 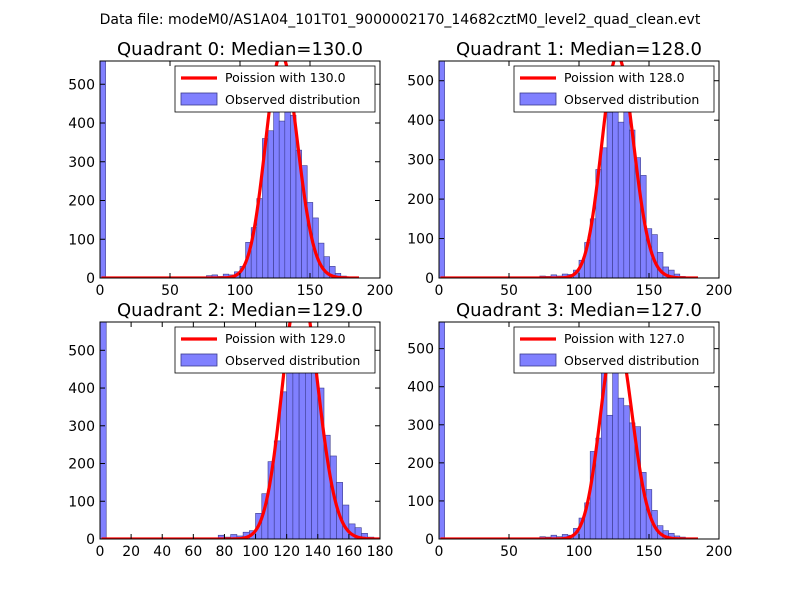 What do you see at coordinates (286, 552) in the screenshot?
I see `quadrant-2-xtick-label: 120` at bounding box center [286, 552].